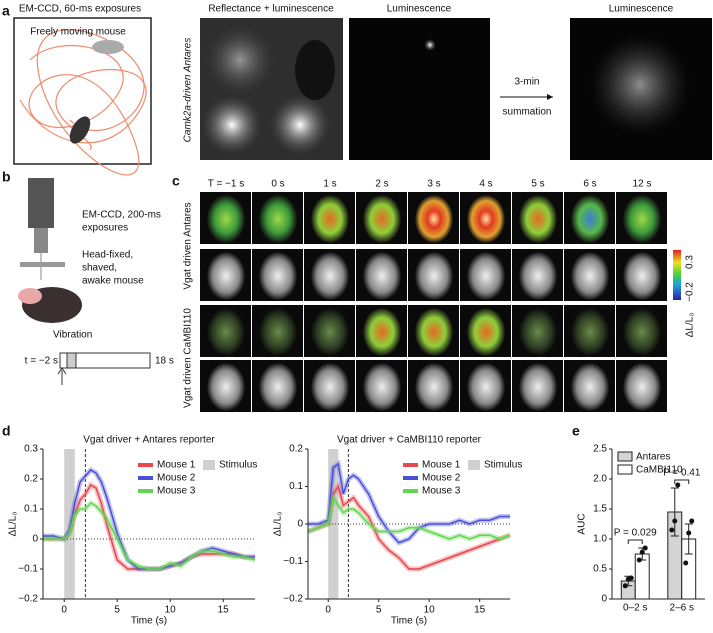  What do you see at coordinates (30, 296) in the screenshot?
I see `mouse-head` at bounding box center [30, 296].